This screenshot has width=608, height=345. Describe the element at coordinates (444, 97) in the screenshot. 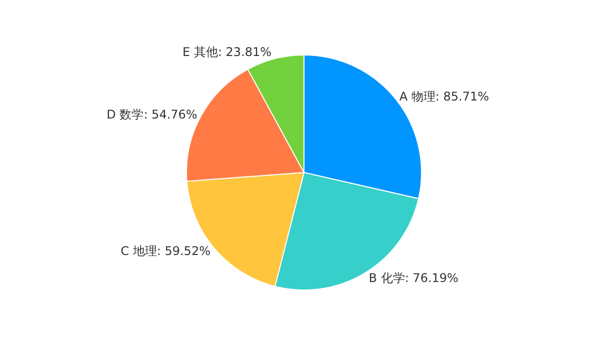

I see `slice-label: A 物理: 85.71%` at that location.